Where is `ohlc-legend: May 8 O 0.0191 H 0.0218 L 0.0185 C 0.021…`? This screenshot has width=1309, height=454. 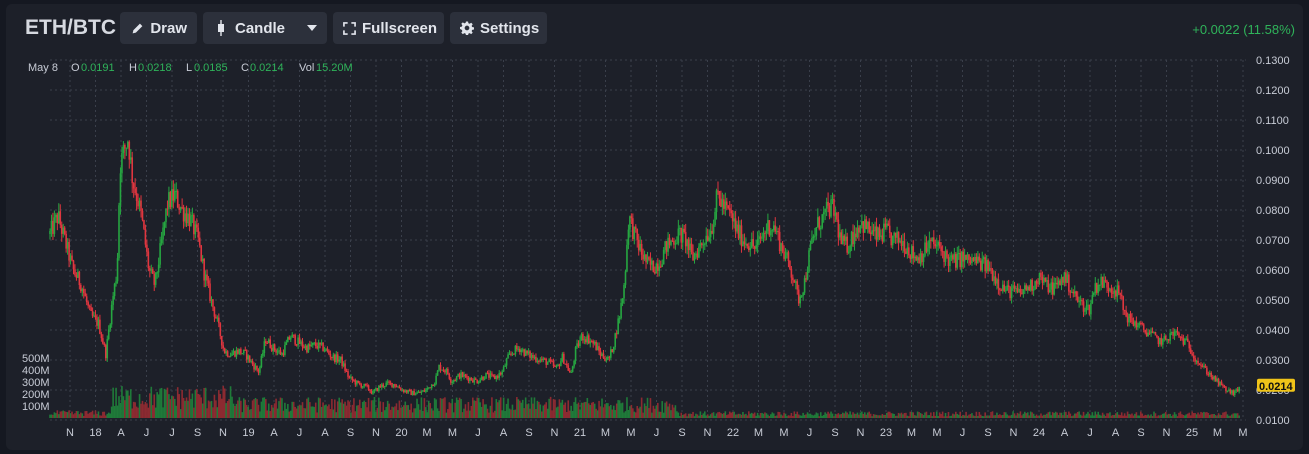 ohlc-legend: May 8 O 0.0191 H 0.0218 L 0.0185 C 0.021… is located at coordinates (190, 68).